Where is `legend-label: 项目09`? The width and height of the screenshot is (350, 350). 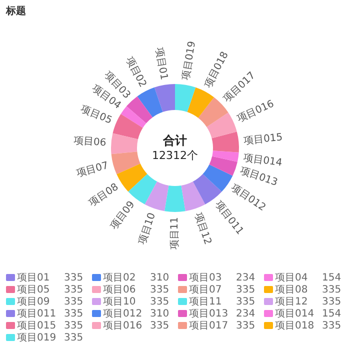
legend-label: 项目09 is located at coordinates (33, 302).